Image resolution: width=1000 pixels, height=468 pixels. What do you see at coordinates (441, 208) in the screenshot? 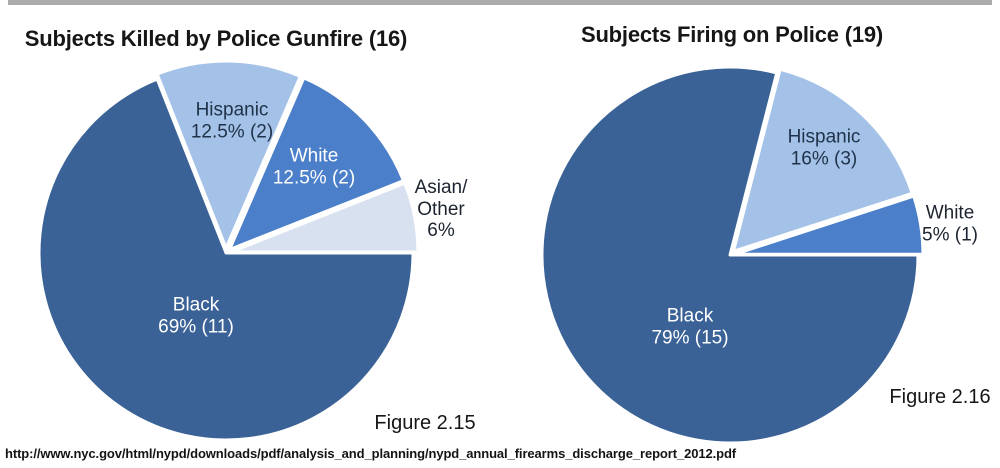
I see `pie-label-asian-other: Asian/Other 6%` at bounding box center [441, 208].